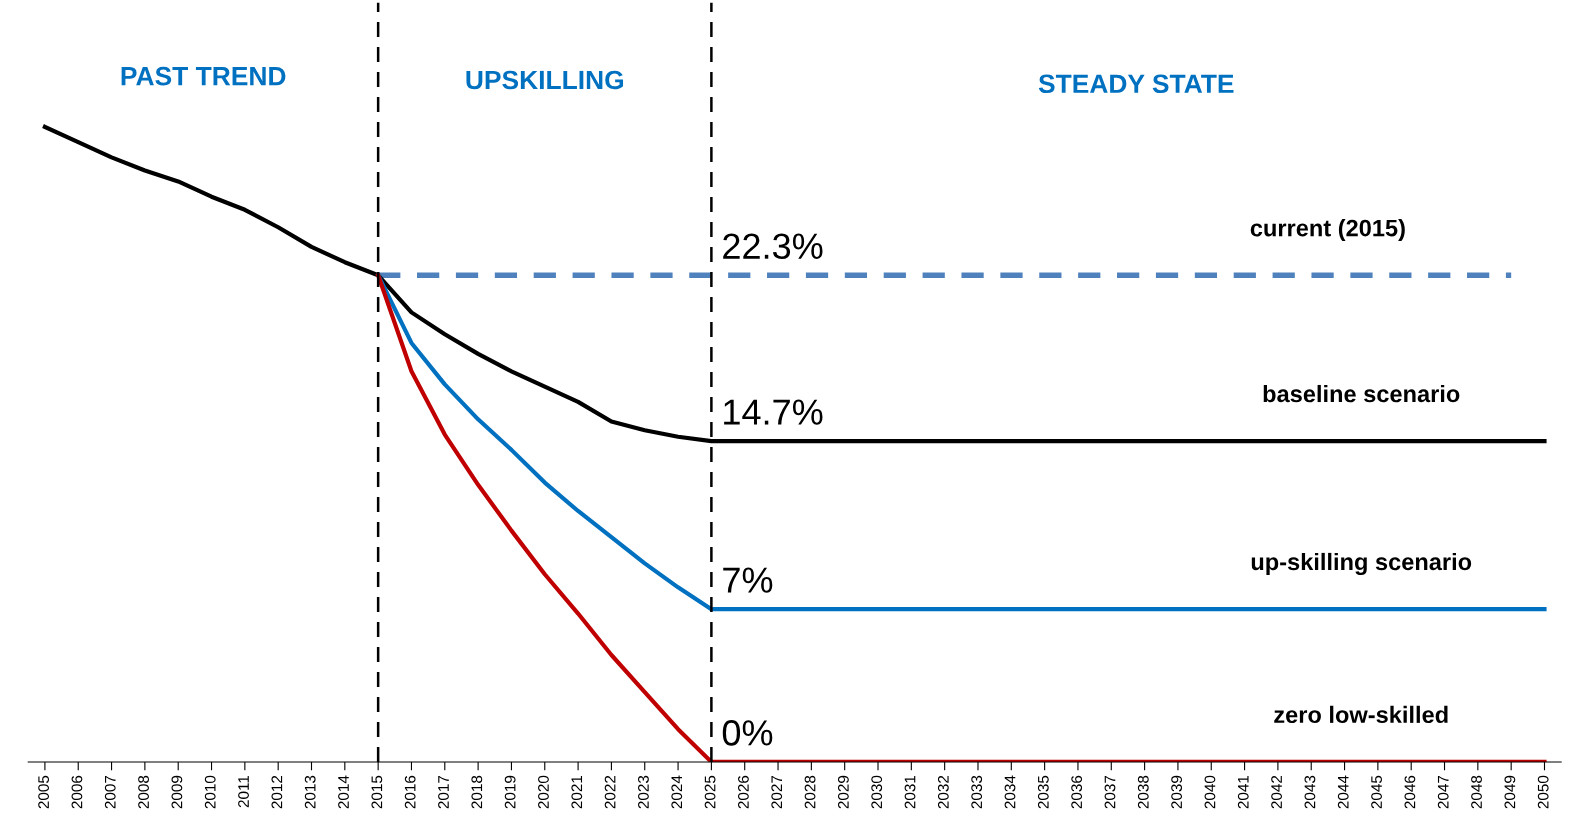  I want to click on x-tick-label: 2006, so click(77, 792).